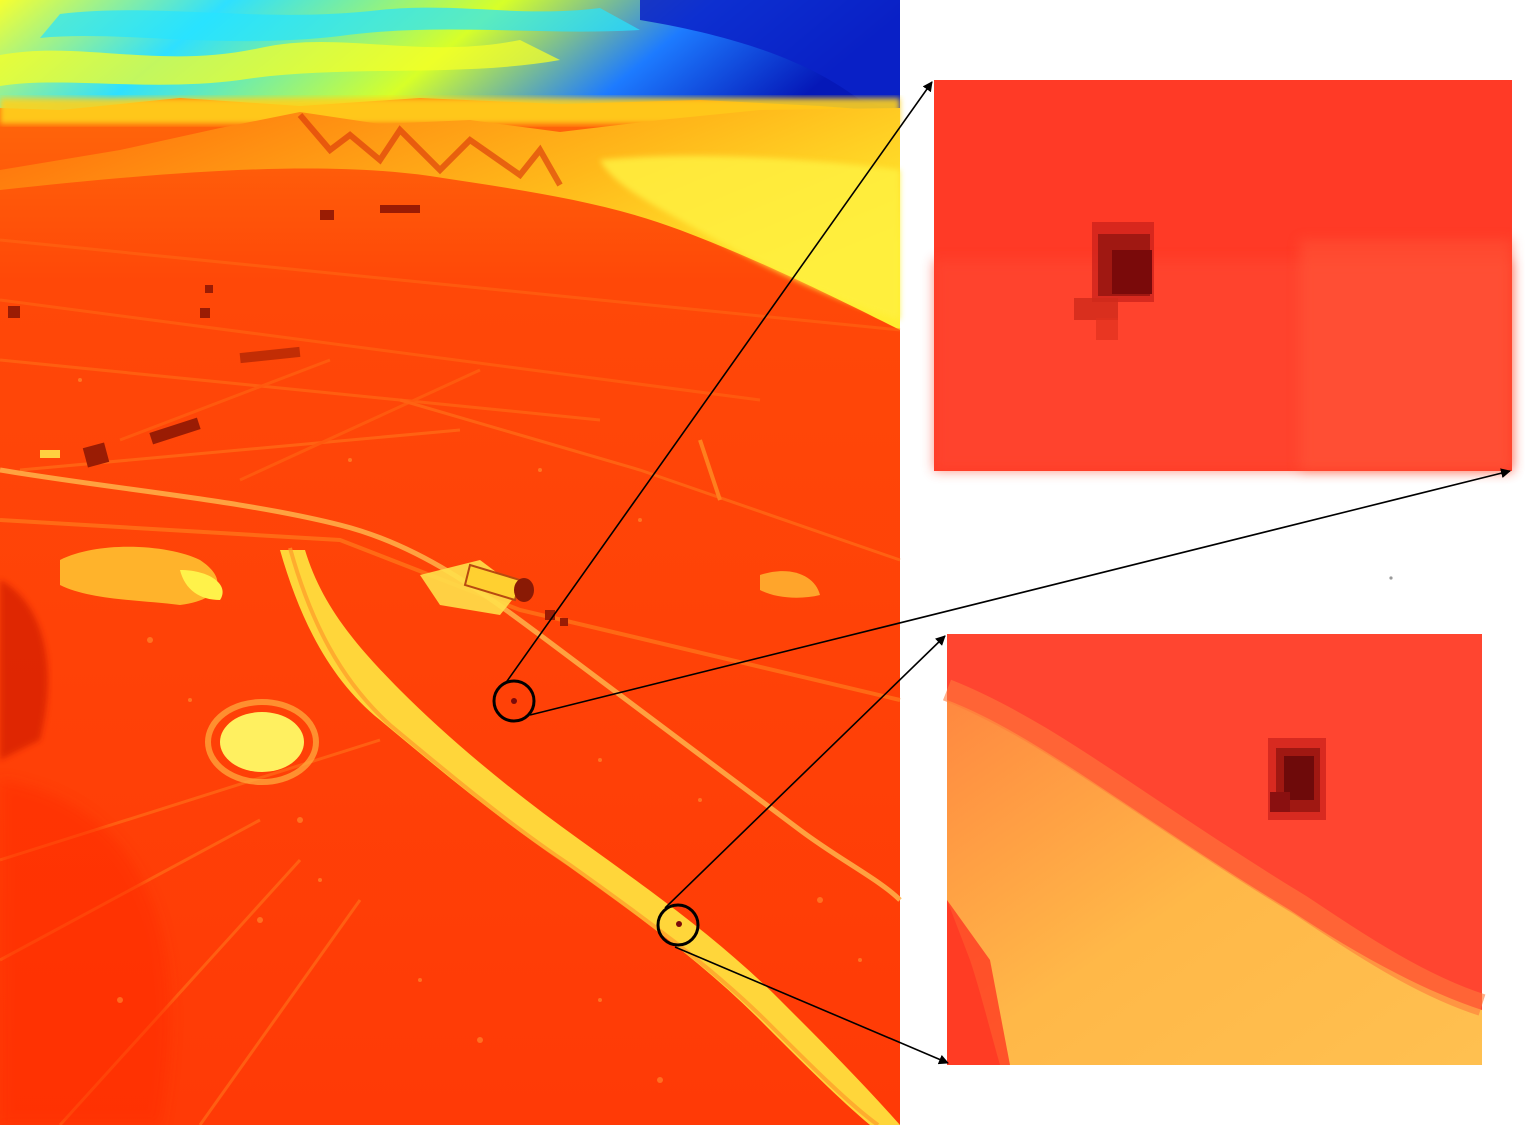 The height and width of the screenshot is (1125, 1525). What do you see at coordinates (201, 585) in the screenshot?
I see `pale-patch-left2` at bounding box center [201, 585].